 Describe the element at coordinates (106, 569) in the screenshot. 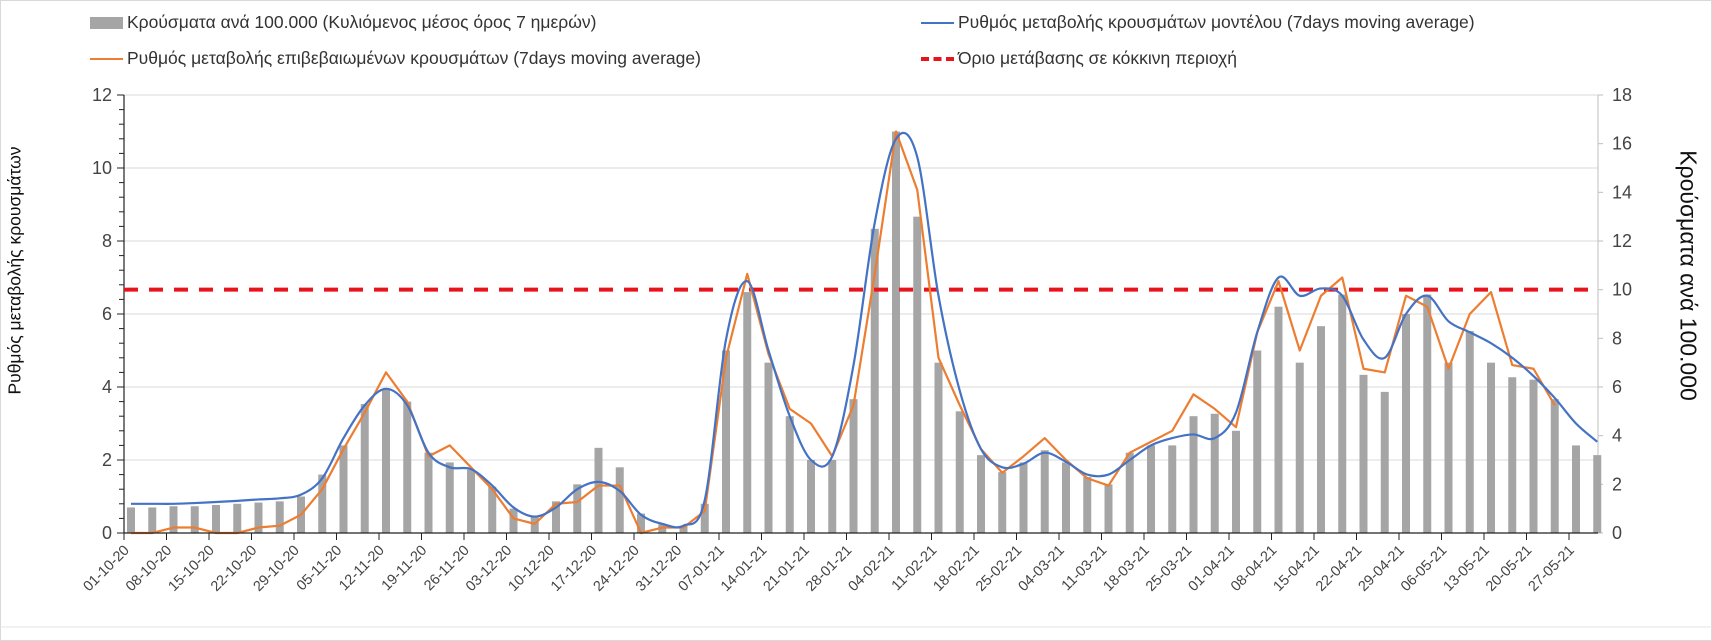

I see `x-tick-label: 01-10-20` at that location.